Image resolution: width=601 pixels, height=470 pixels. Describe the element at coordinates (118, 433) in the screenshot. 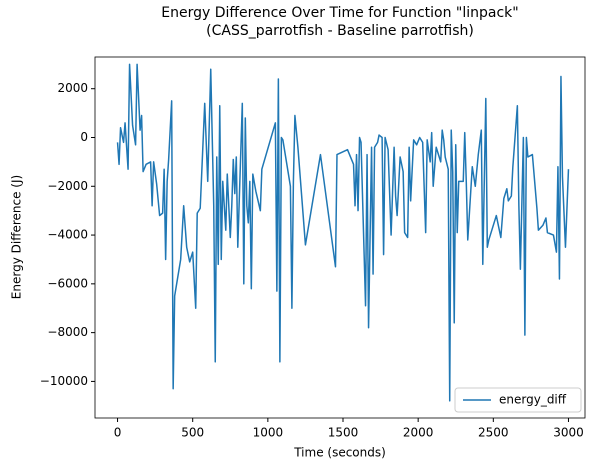

I see `x-tick-label: 0` at that location.